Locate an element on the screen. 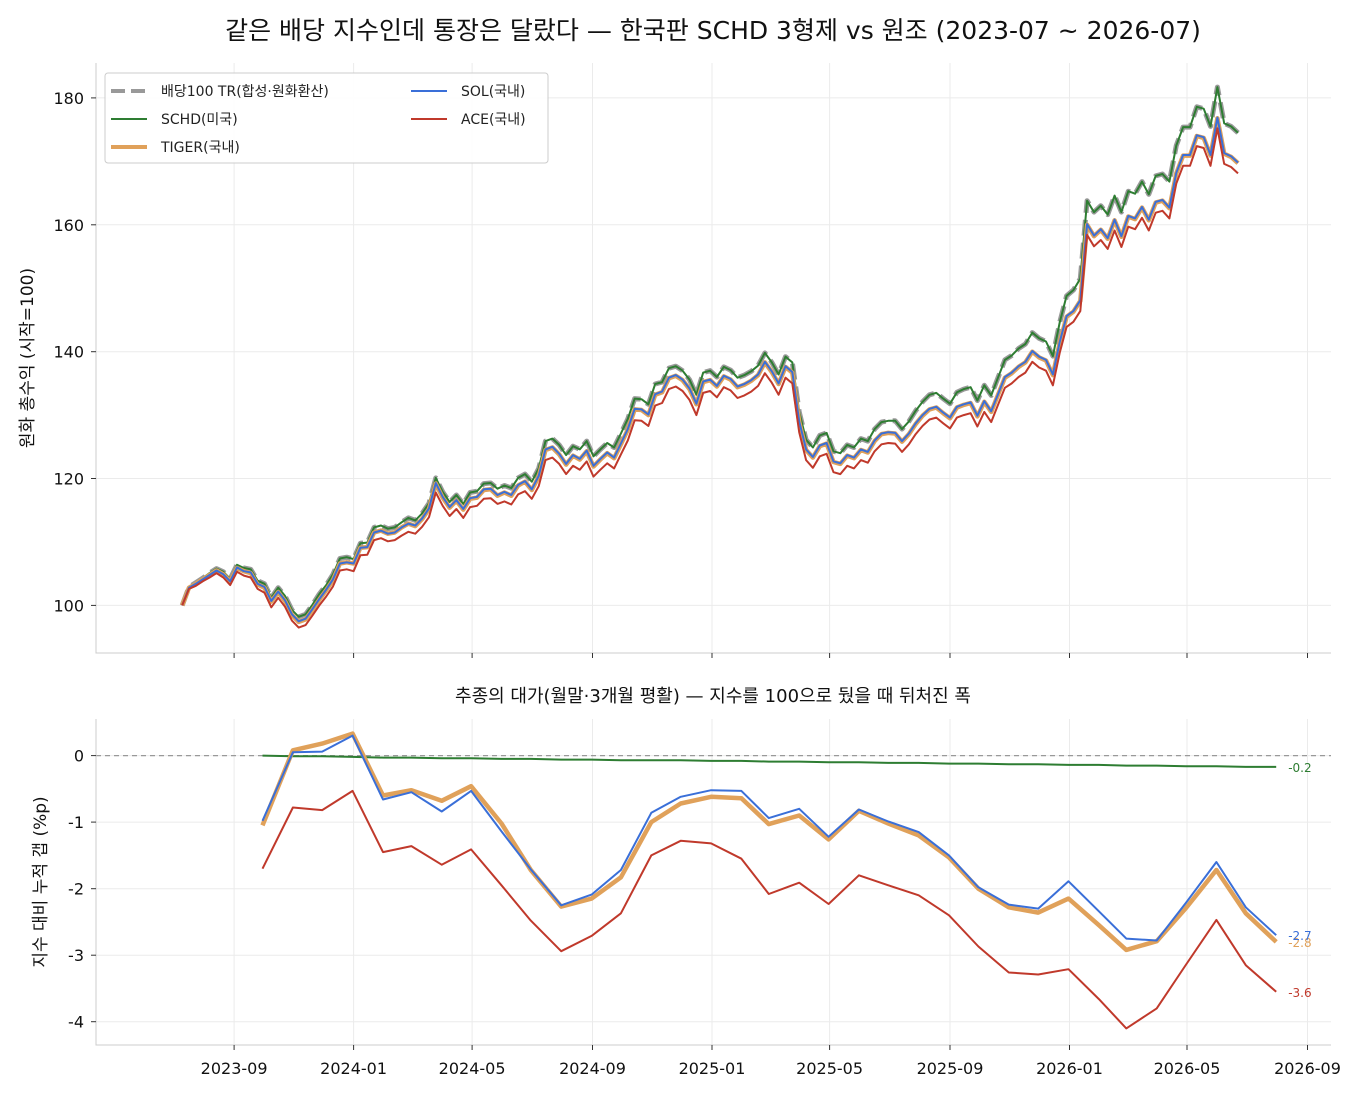 The image size is (1361, 1095). x-tick-label-5: 2025-05 is located at coordinates (829, 1068).